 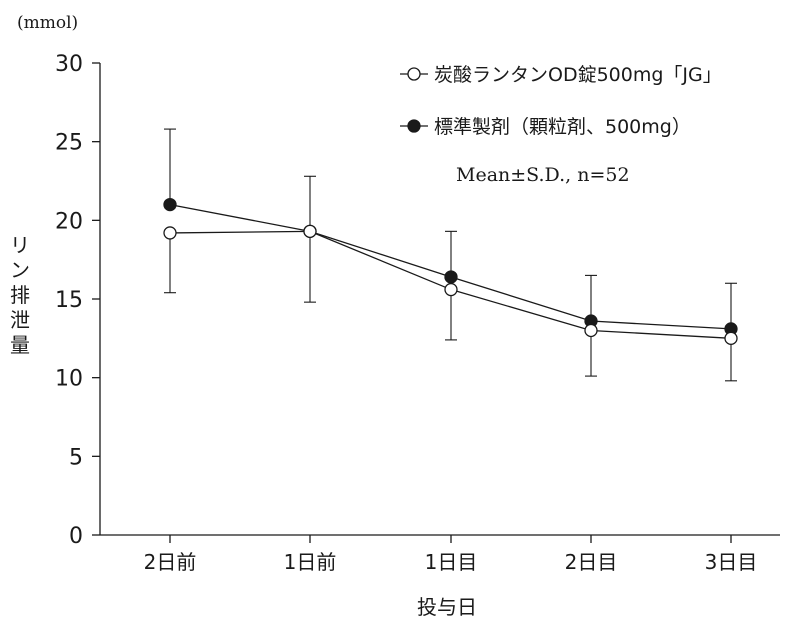 I want to click on legend-label-series-1: 炭酸ランタンOD錠500mg「JG」, so click(x=578, y=75).